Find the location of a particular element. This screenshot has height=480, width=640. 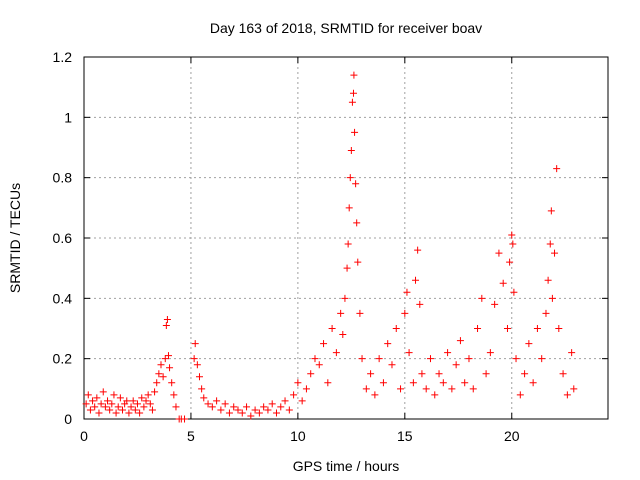

y-tick-label: 0.8 is located at coordinates (63, 178).